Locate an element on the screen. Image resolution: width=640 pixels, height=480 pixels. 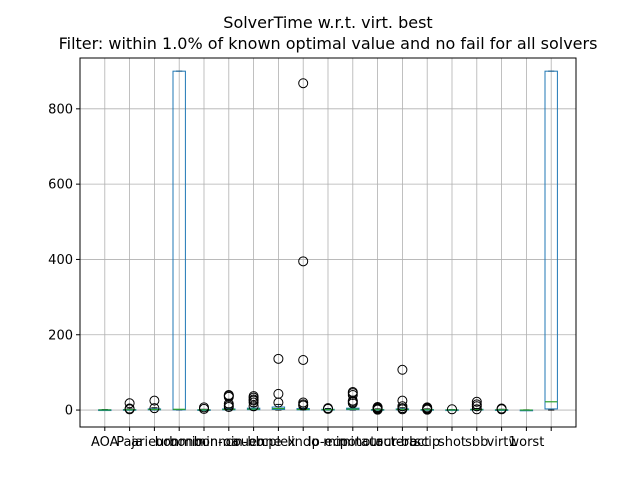
x-tick-label: couenne is located at coordinates (254, 442).